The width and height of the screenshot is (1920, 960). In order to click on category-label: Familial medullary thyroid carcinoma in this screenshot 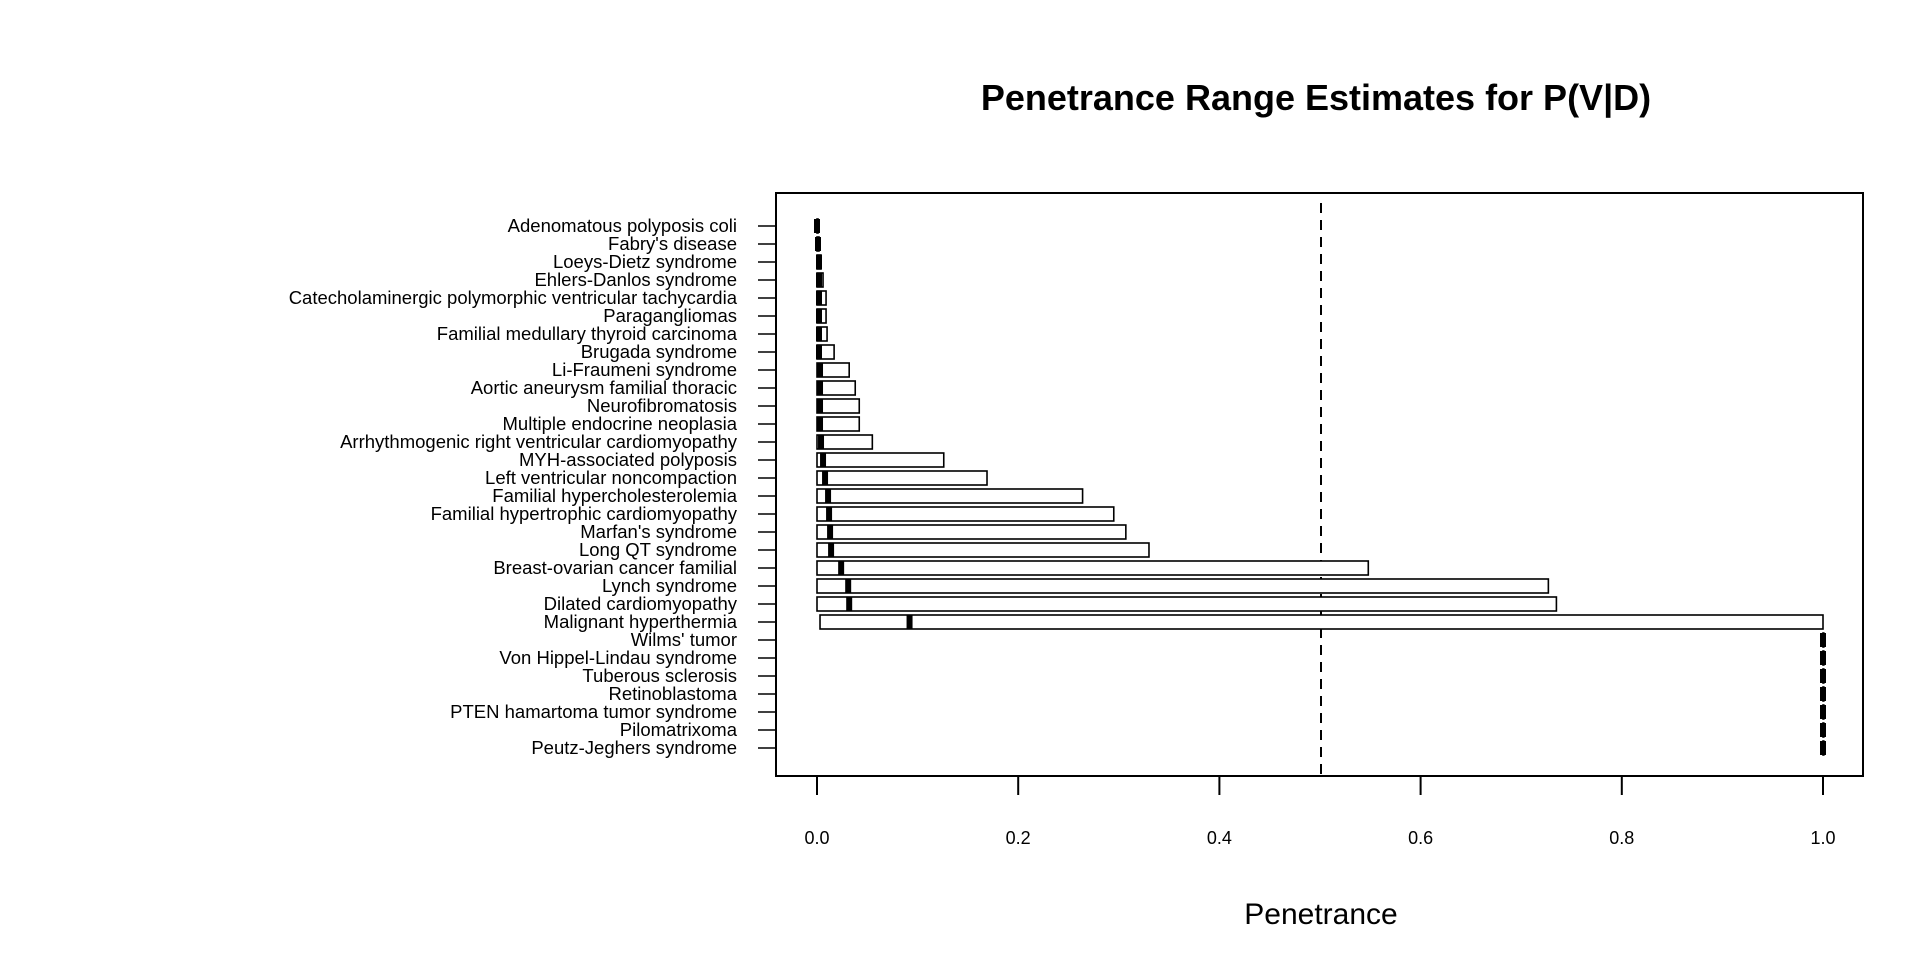, I will do `click(587, 333)`.